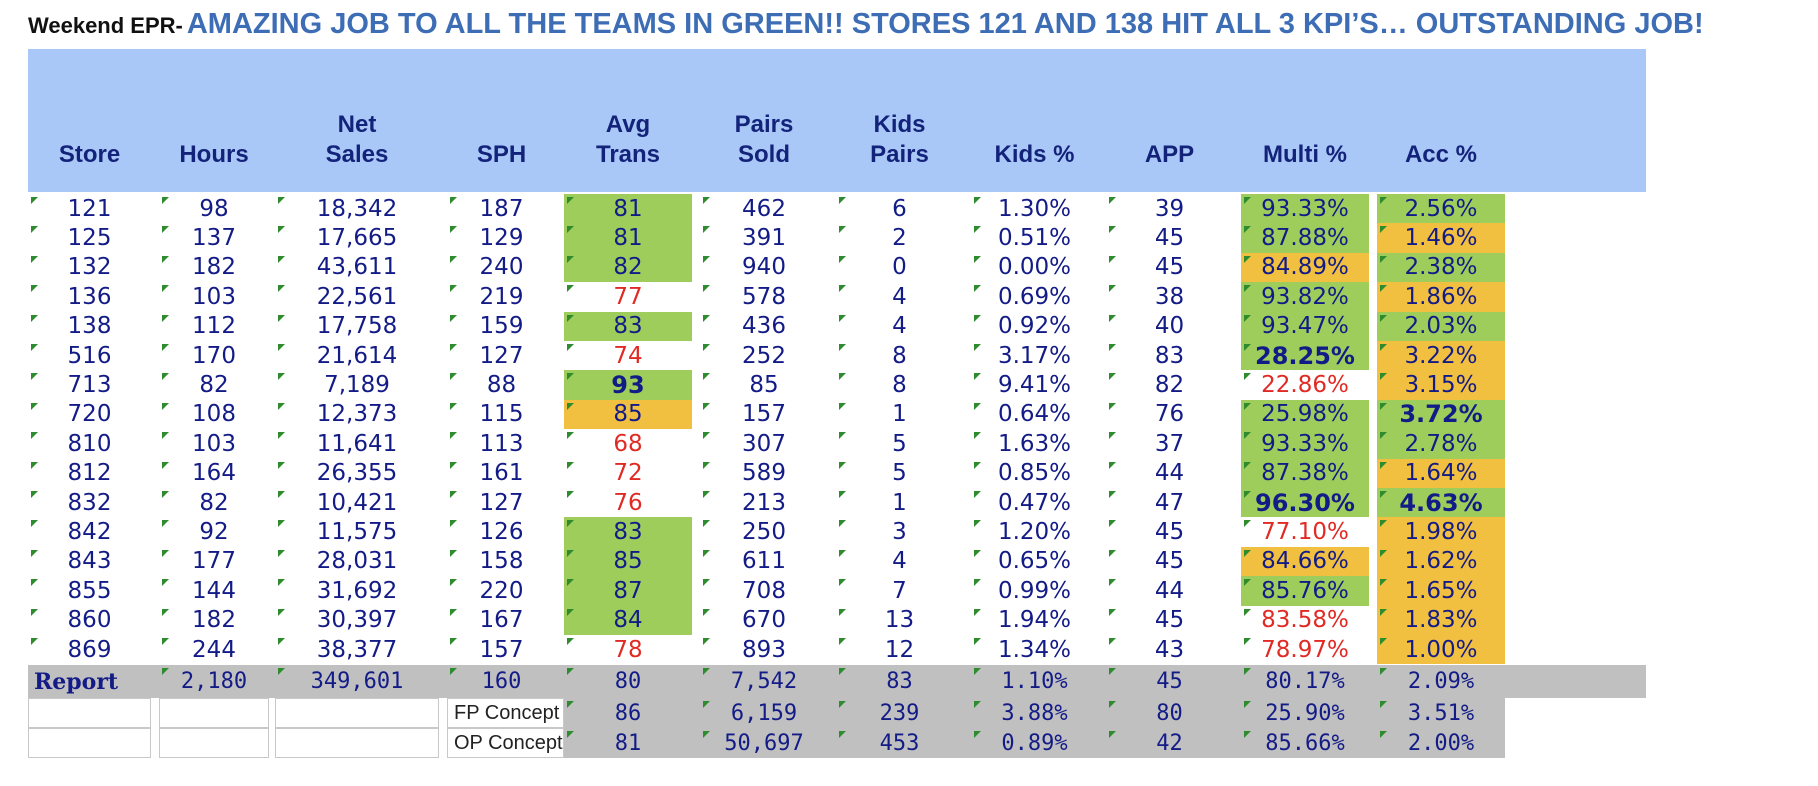  Describe the element at coordinates (1034, 355) in the screenshot. I see `cell-kids-pct: 3.17%` at that location.